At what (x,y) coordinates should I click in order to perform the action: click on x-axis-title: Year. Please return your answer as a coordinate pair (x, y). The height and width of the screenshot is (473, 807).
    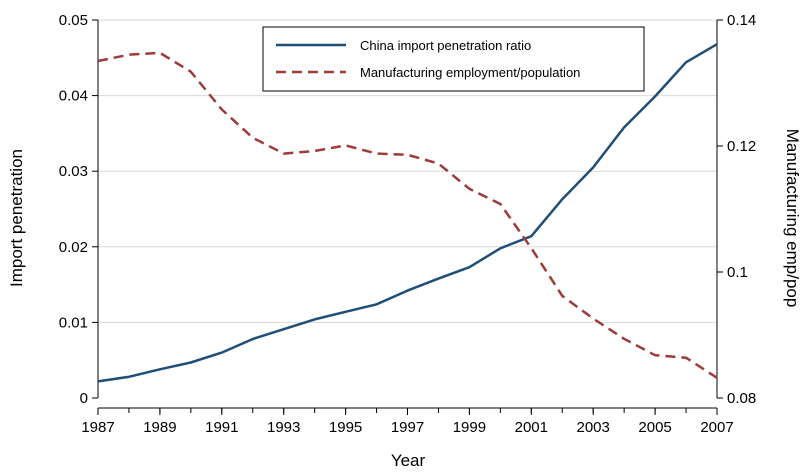
    Looking at the image, I should click on (408, 460).